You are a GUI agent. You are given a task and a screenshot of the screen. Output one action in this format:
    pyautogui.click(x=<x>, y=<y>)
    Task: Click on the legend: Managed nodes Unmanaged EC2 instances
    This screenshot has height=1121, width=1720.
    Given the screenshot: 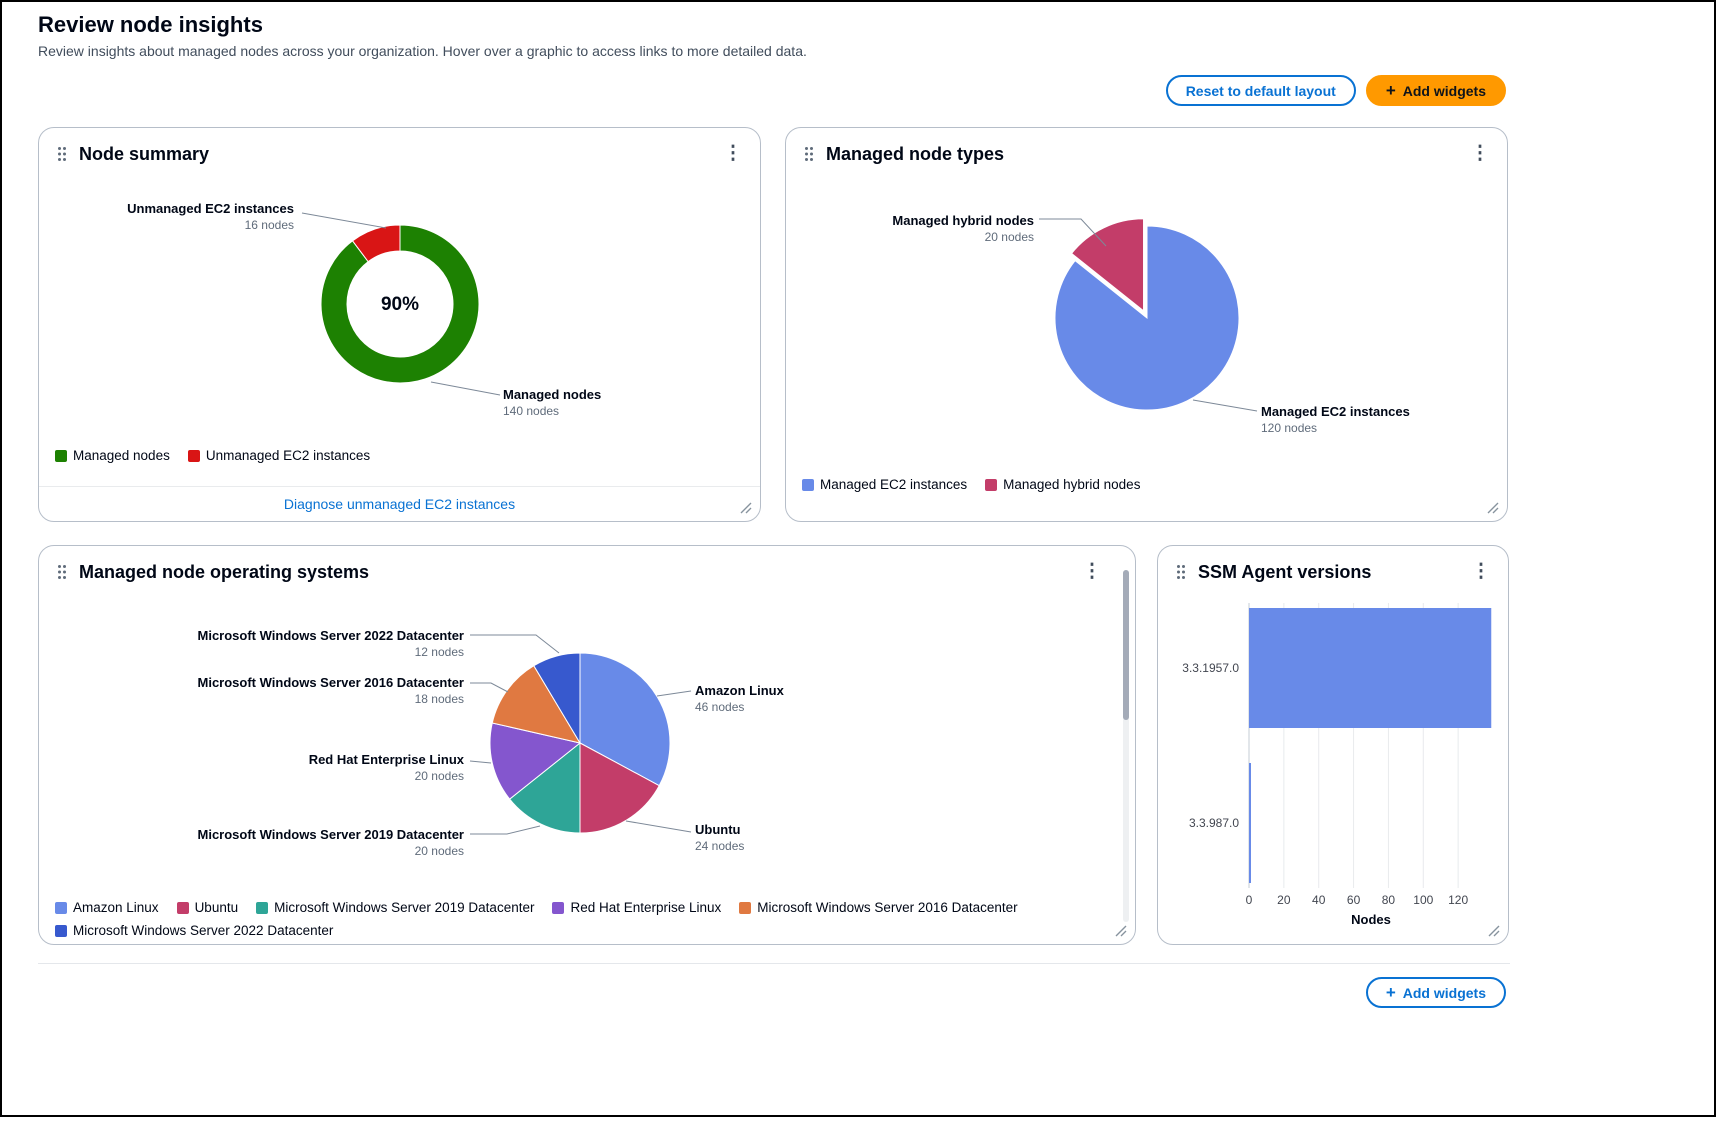 What is the action you would take?
    pyautogui.click(x=212, y=455)
    